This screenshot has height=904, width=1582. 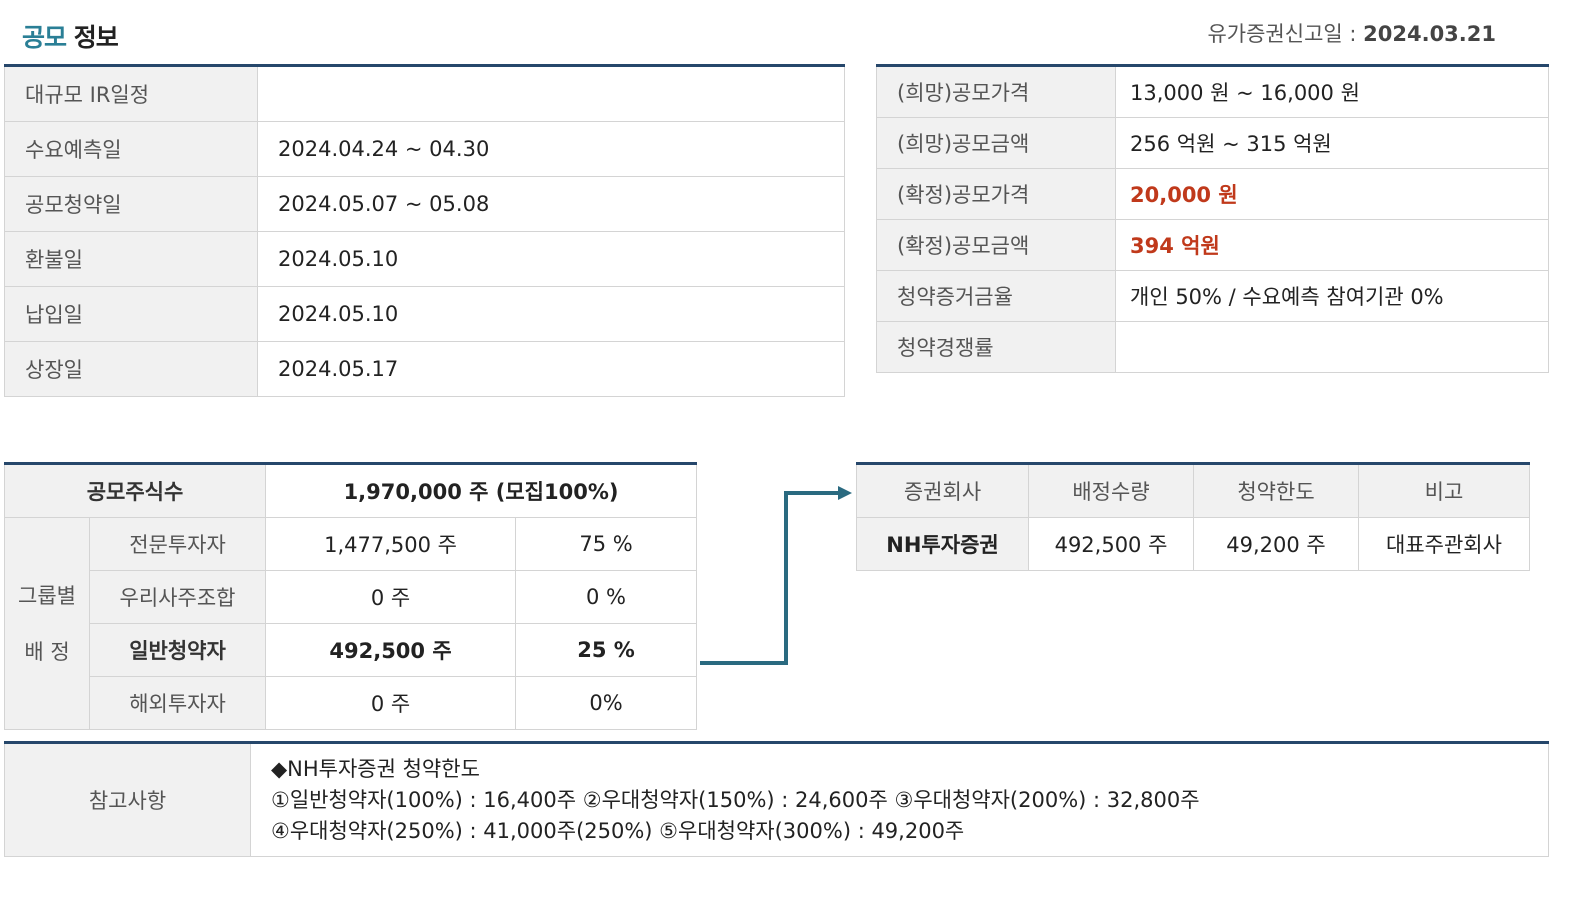 I want to click on investor-pct: 0%, so click(x=606, y=703).